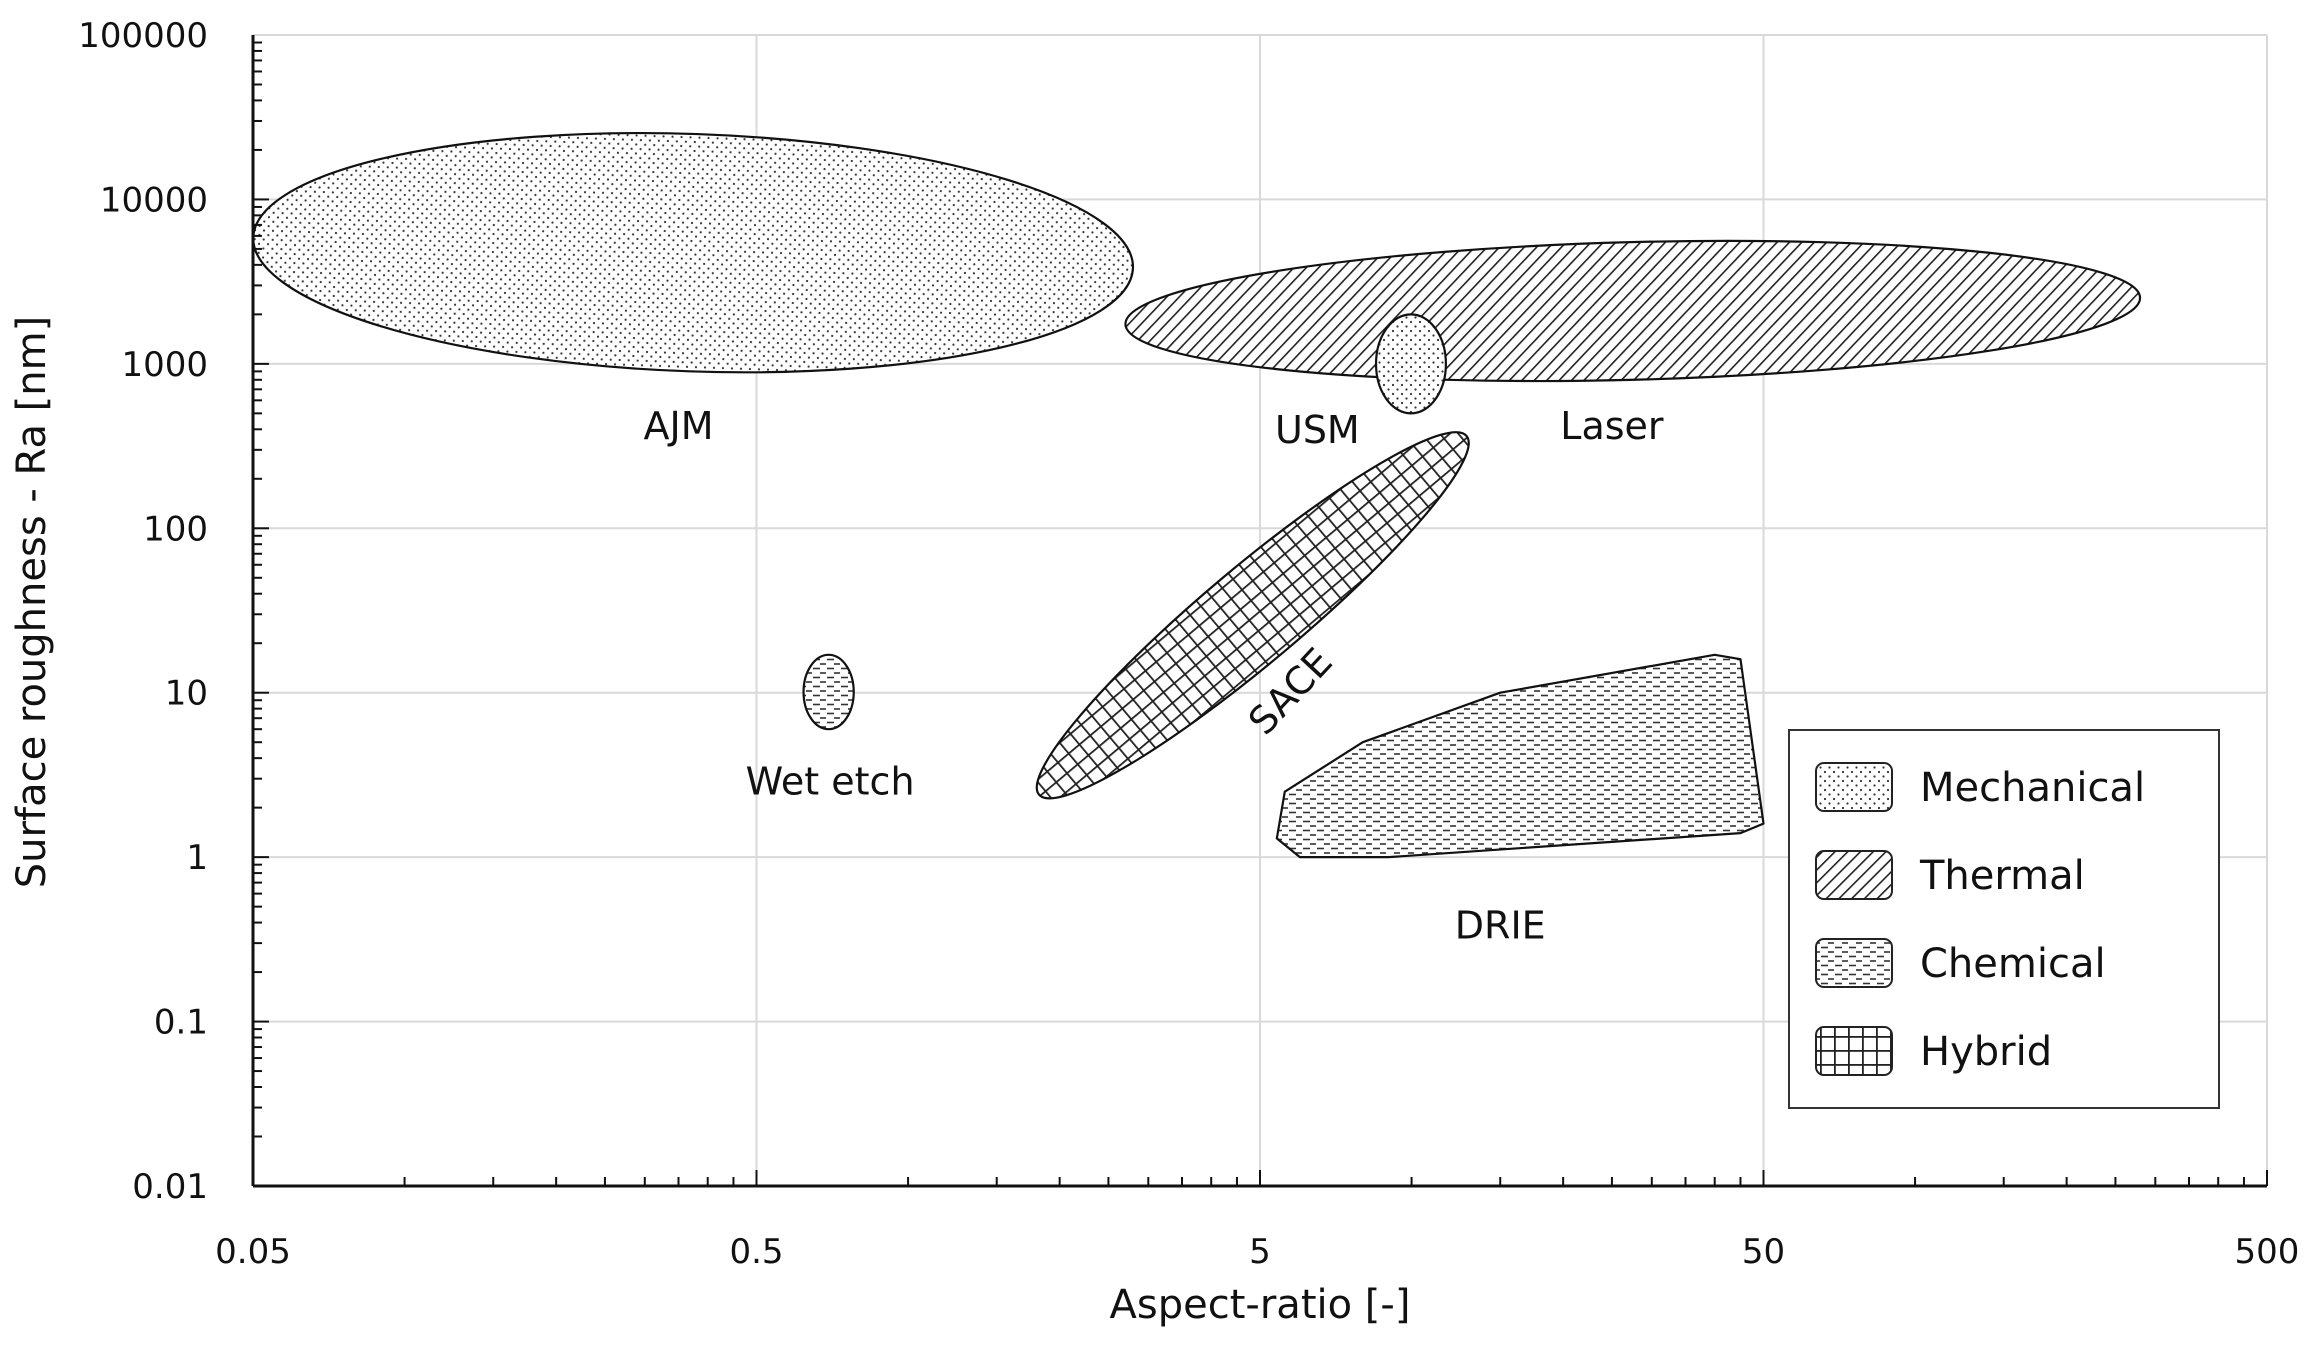  I want to click on legend-label-mechanical: Mechanical, so click(2032, 788).